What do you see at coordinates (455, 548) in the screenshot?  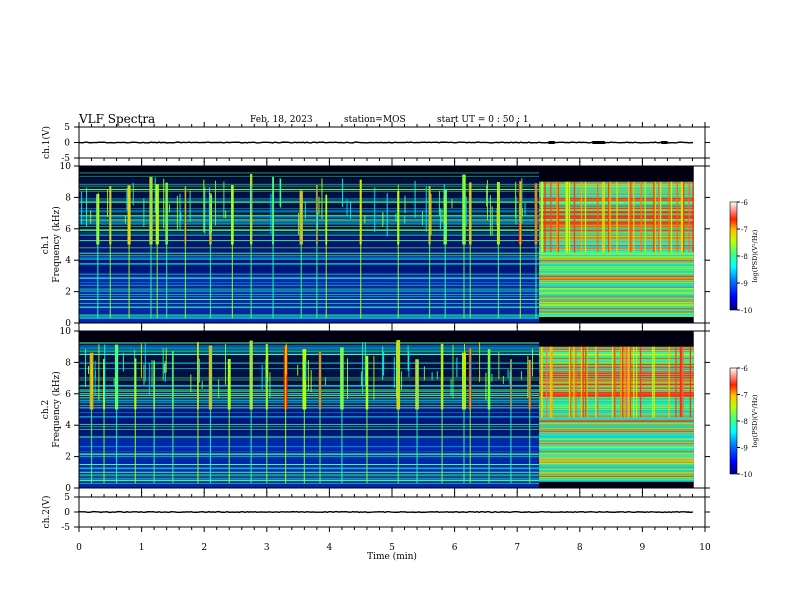 I see `x-tick-label: 6` at bounding box center [455, 548].